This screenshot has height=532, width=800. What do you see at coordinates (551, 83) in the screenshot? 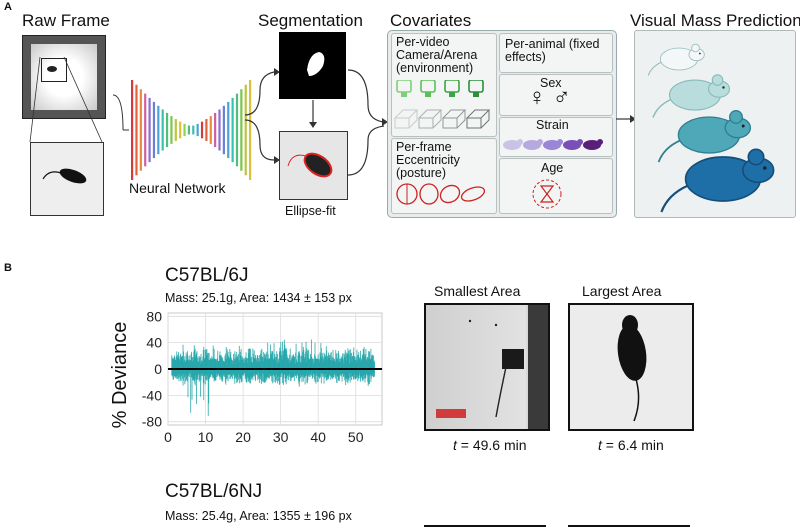
I see `sex-label: Sex` at bounding box center [551, 83].